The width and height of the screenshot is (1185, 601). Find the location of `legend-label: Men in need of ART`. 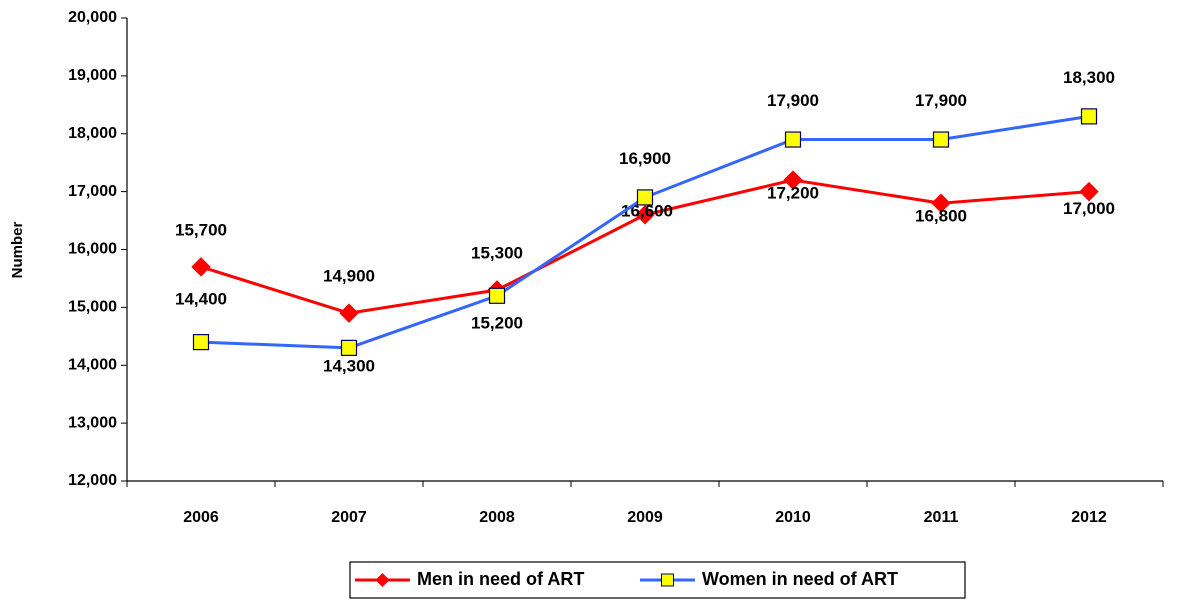

legend-label: Men in need of ART is located at coordinates (500, 579).